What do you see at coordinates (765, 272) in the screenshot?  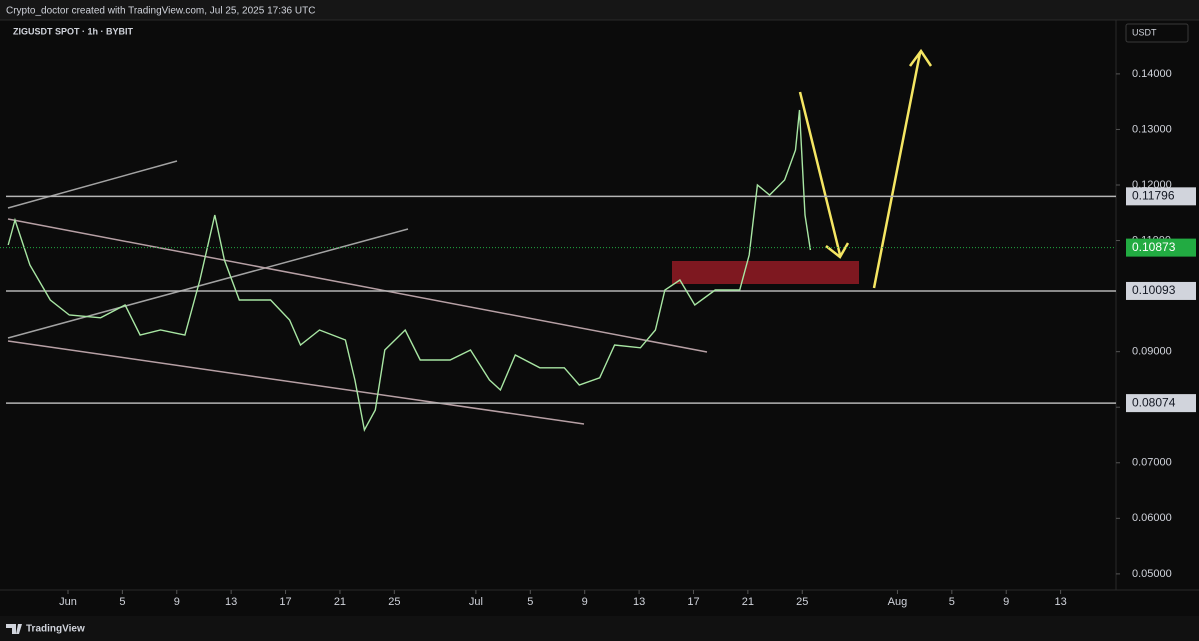 I see `demand-zone` at bounding box center [765, 272].